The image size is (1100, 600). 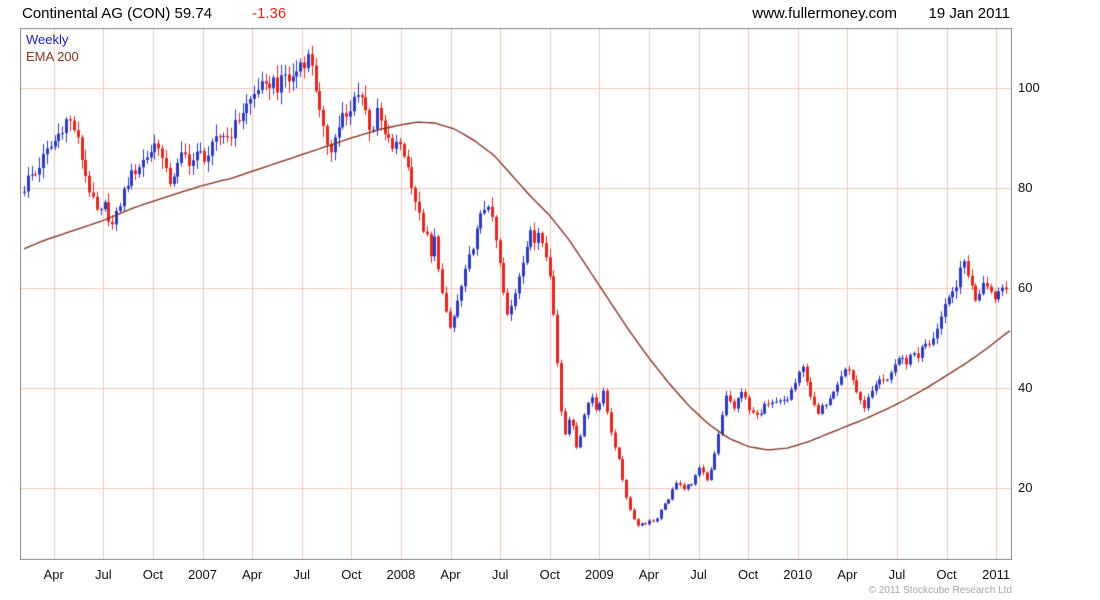 I want to click on instrument-title: Continental AG (CON) 59.74, so click(x=117, y=13).